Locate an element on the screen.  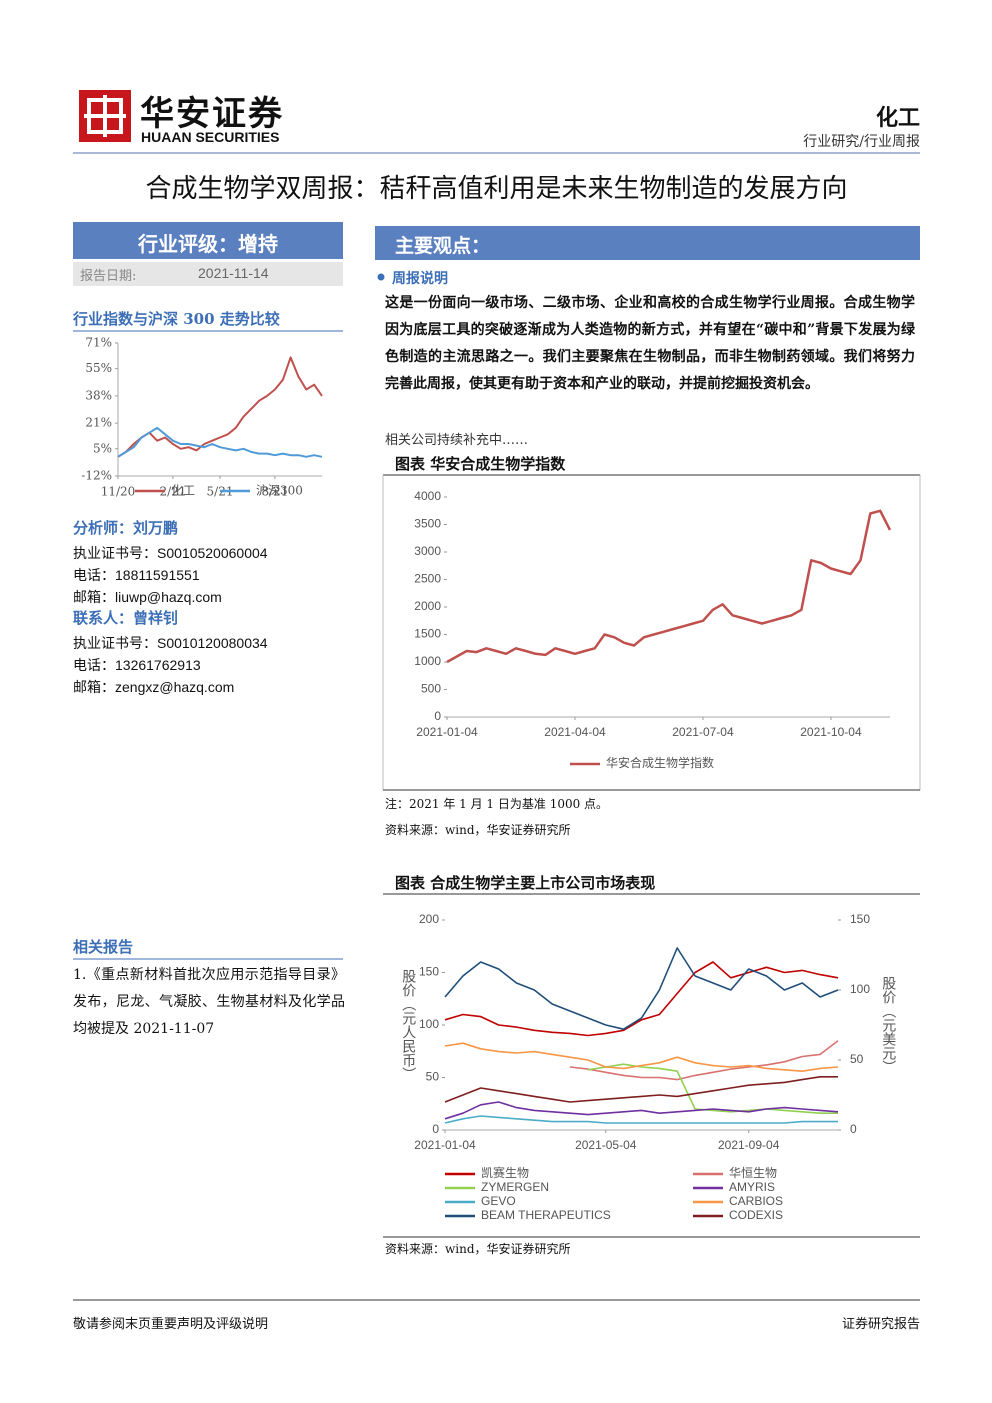
y2-tick-label: 100 is located at coordinates (860, 989).